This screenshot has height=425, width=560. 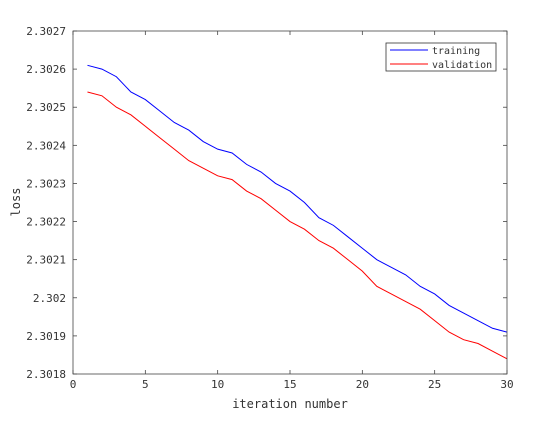 What do you see at coordinates (217, 384) in the screenshot?
I see `x-tick-label: 10` at bounding box center [217, 384].